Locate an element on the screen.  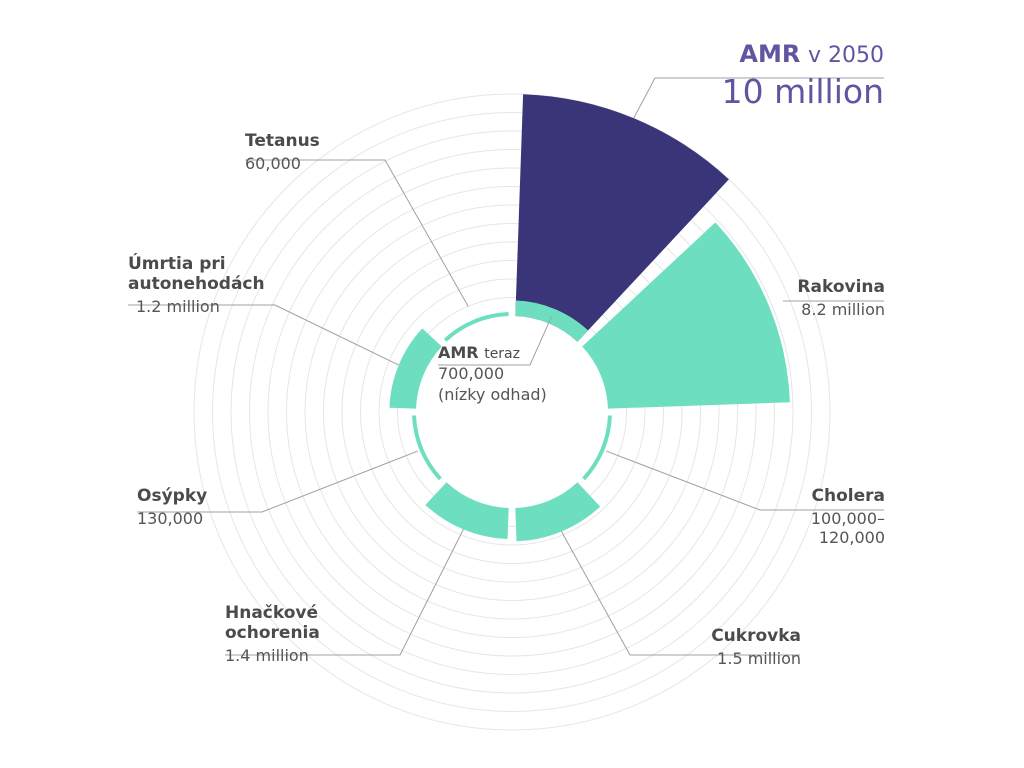
amr-2050-label: AMR v 2050 10 million is located at coordinates (734, 76).